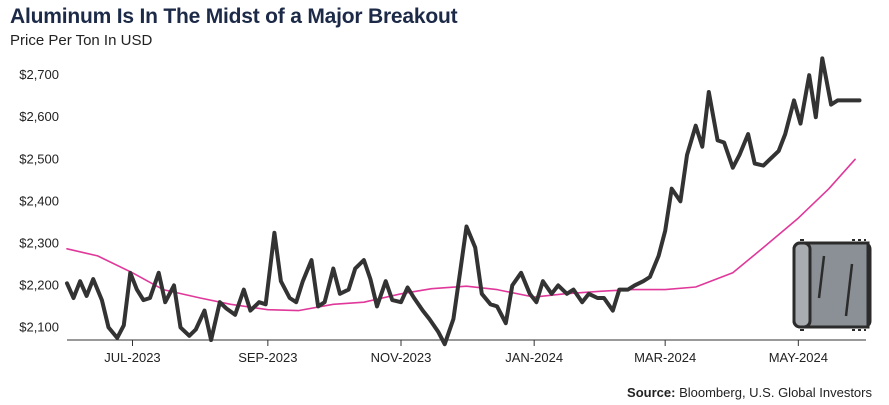  Describe the element at coordinates (651, 392) in the screenshot. I see `source-label: Source:` at that location.